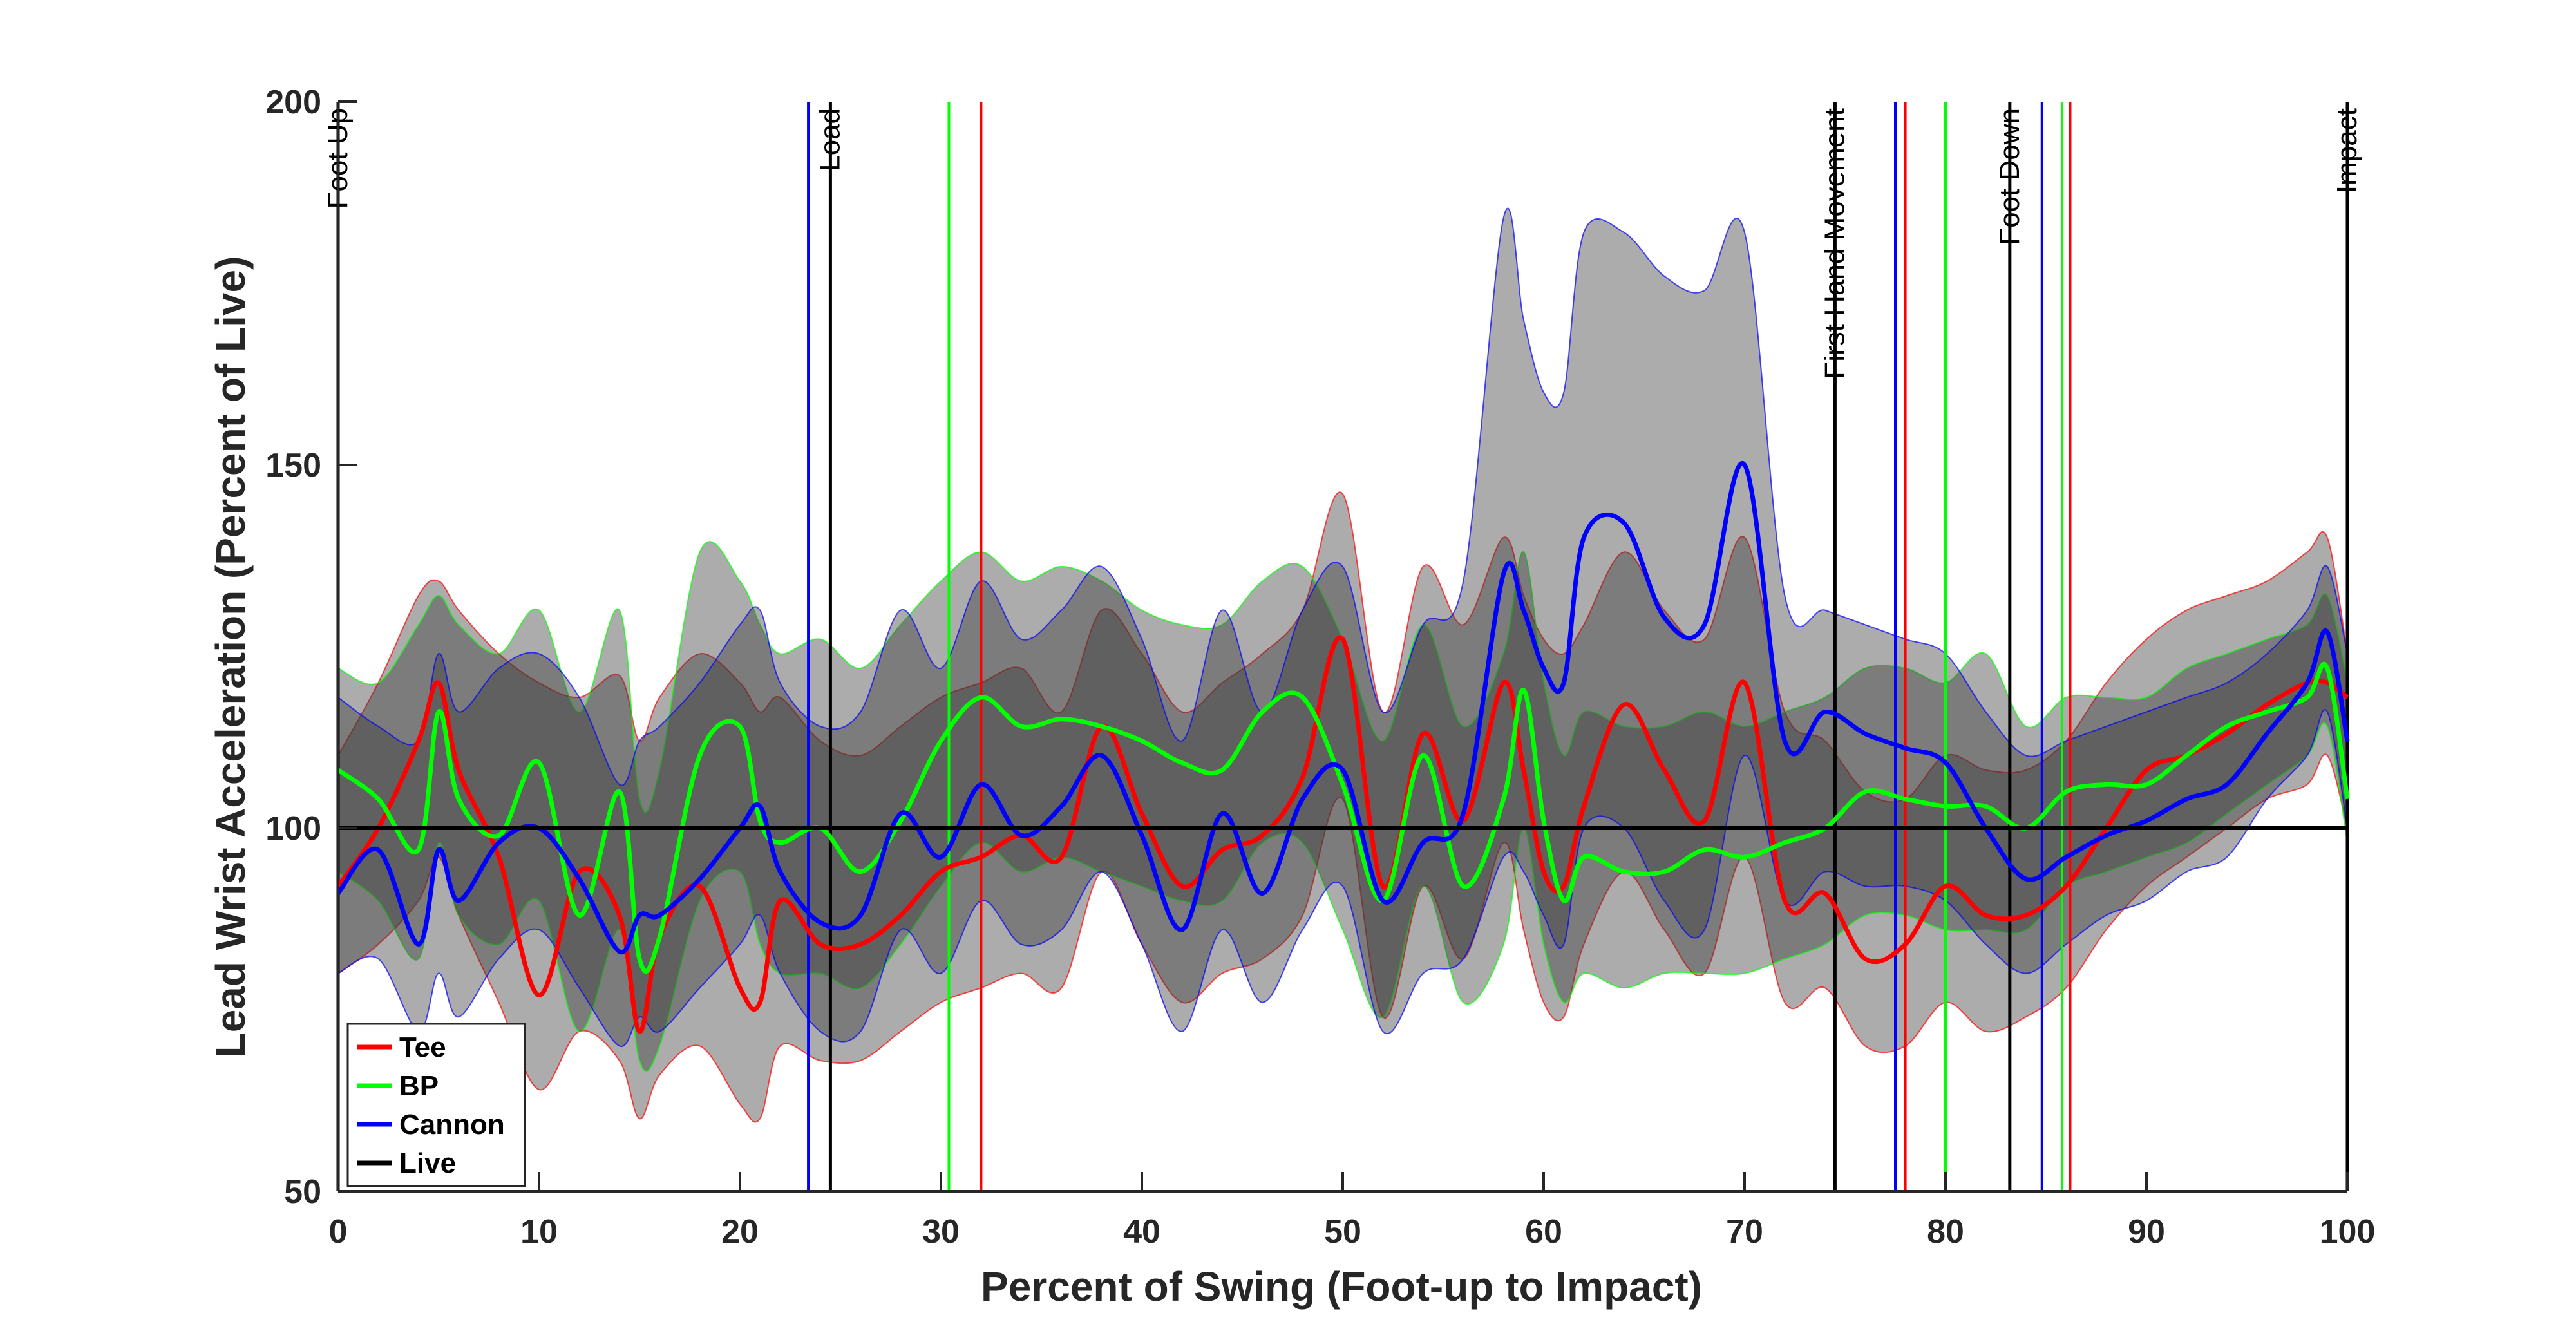 The height and width of the screenshot is (1331, 2576). I want to click on legend-label-bp: BP, so click(419, 1086).